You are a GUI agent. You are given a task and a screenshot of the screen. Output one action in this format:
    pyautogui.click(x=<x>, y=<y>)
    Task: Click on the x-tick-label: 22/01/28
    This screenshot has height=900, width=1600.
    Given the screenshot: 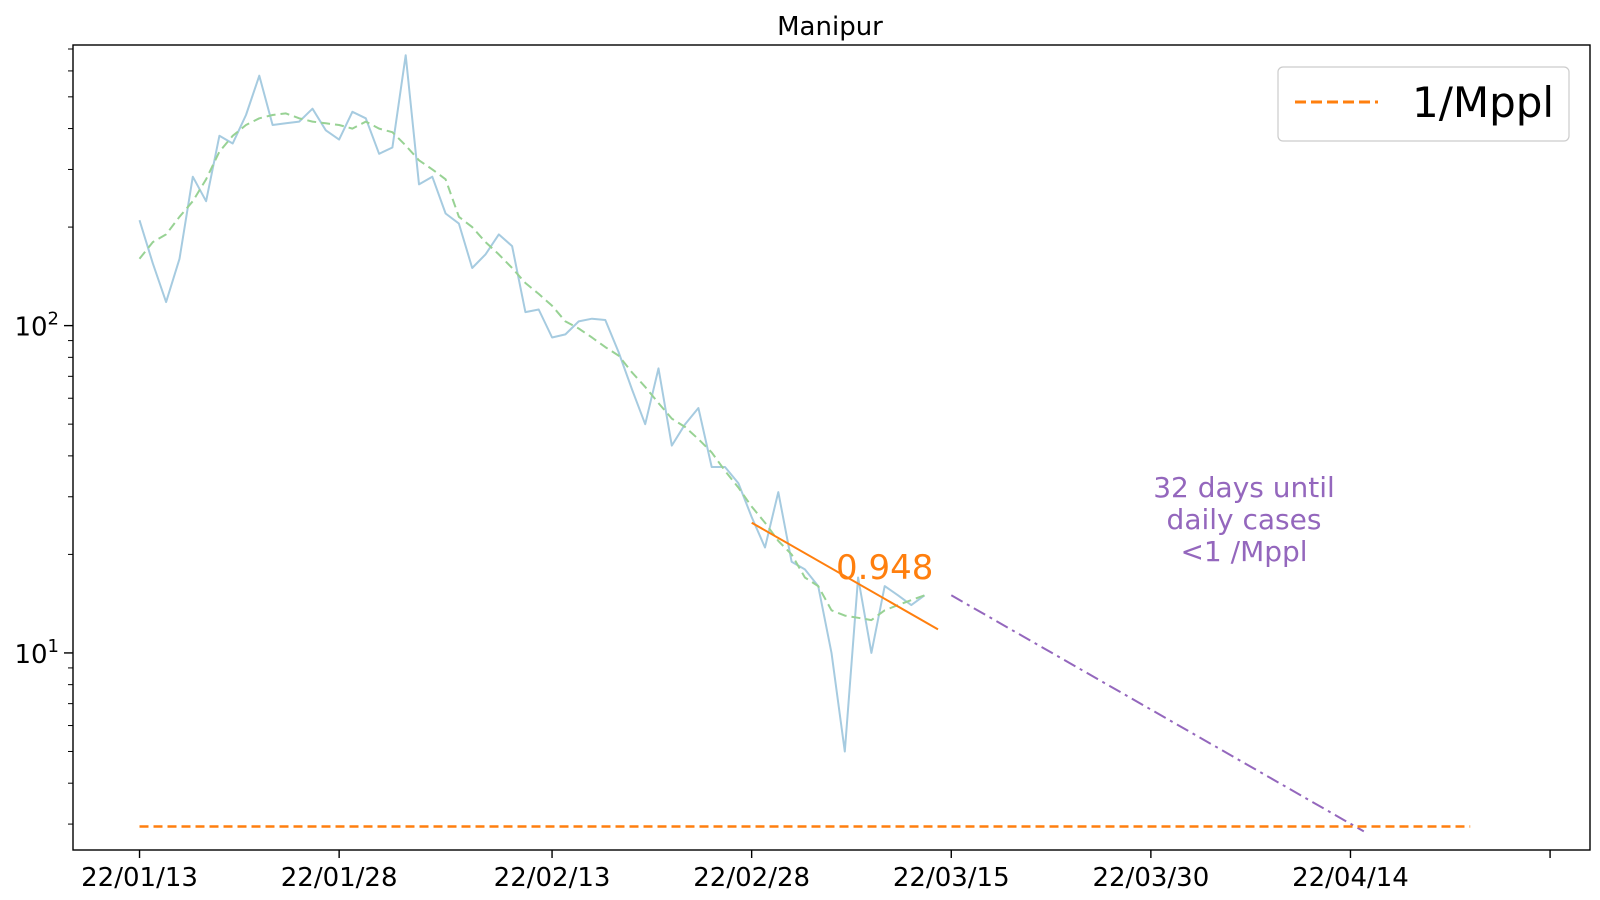 What is the action you would take?
    pyautogui.click(x=339, y=878)
    